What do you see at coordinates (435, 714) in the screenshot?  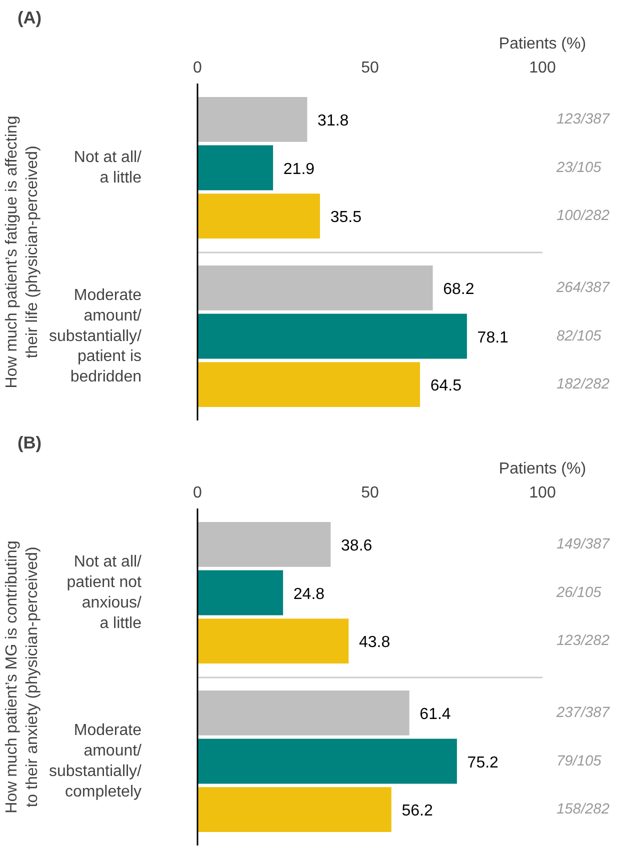 I see `data-label: 61.4` at bounding box center [435, 714].